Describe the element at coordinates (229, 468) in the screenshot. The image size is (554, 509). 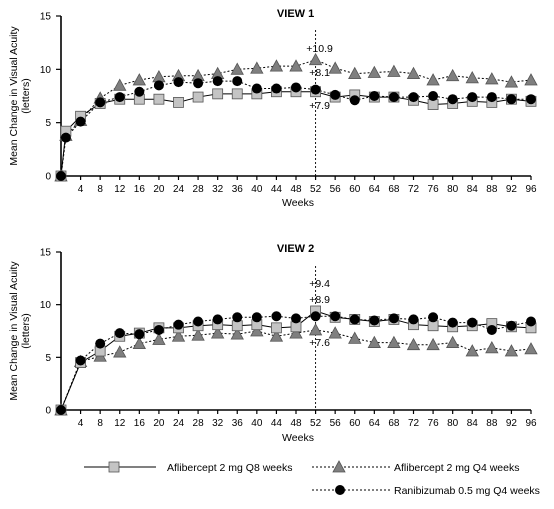
I see `legend-label: Aflibercept 2 mg Q8 weeks` at that location.